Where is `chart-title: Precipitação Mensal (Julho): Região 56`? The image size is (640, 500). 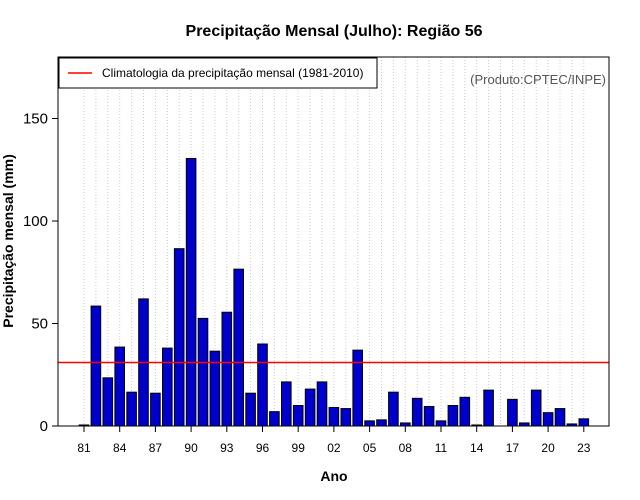 chart-title: Precipitação Mensal (Julho): Região 56 is located at coordinates (334, 31).